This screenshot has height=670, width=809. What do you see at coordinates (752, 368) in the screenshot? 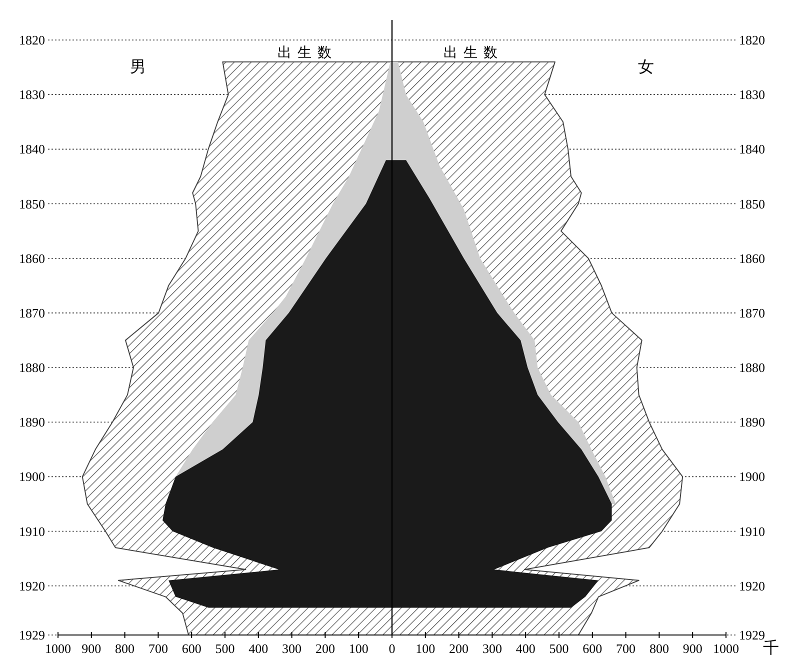
I see `y2-tick-label: 1880` at bounding box center [752, 368].